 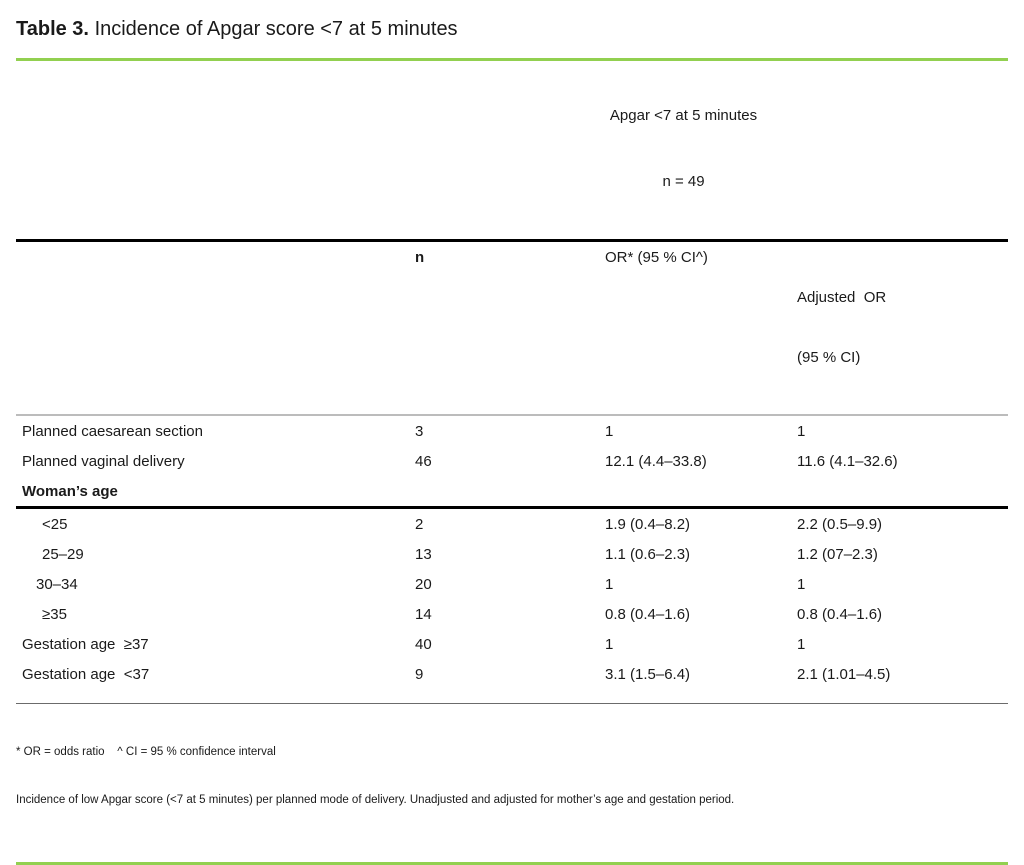 What do you see at coordinates (683, 181) in the screenshot?
I see `spanning-header-line2: n = 49` at bounding box center [683, 181].